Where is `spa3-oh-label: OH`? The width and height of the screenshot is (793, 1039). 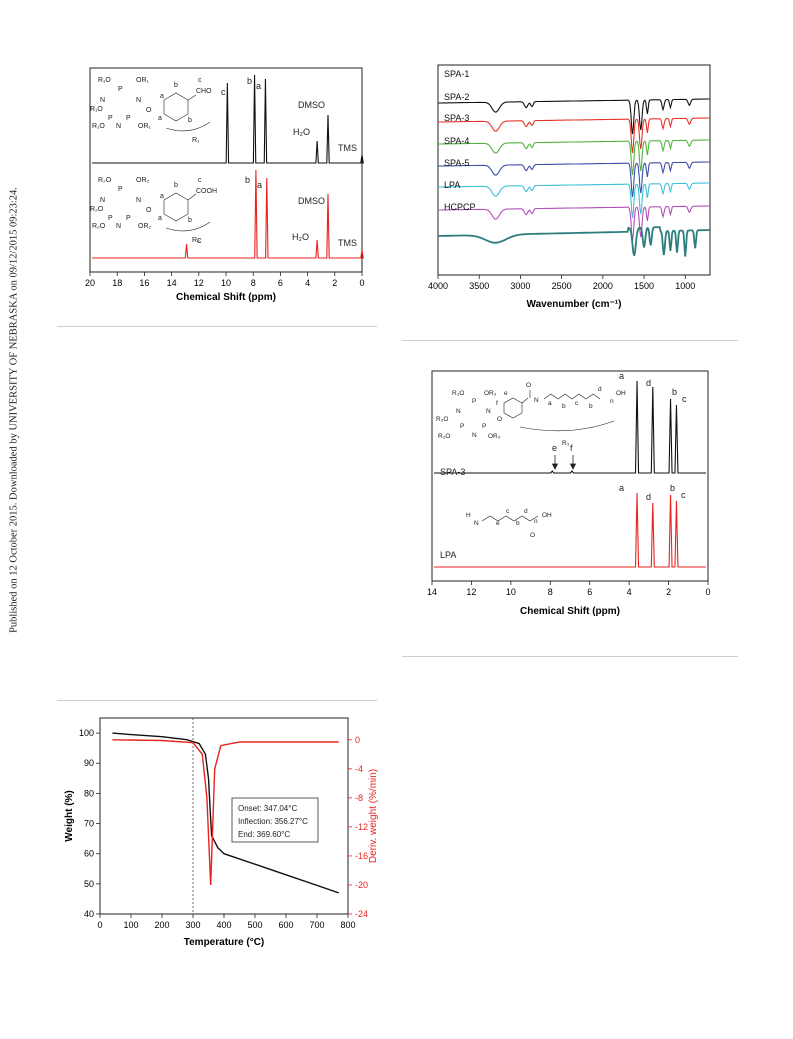 spa3-oh-label: OH is located at coordinates (621, 393).